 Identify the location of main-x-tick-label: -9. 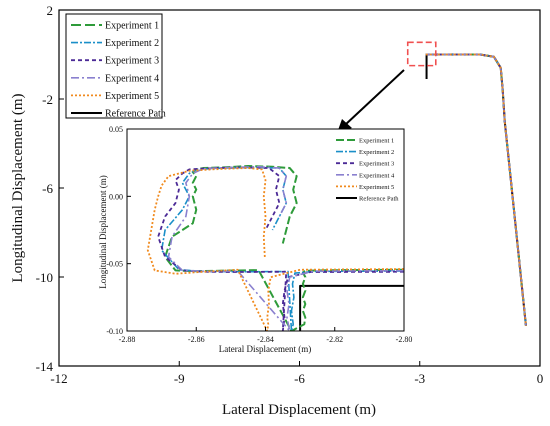
(179, 378).